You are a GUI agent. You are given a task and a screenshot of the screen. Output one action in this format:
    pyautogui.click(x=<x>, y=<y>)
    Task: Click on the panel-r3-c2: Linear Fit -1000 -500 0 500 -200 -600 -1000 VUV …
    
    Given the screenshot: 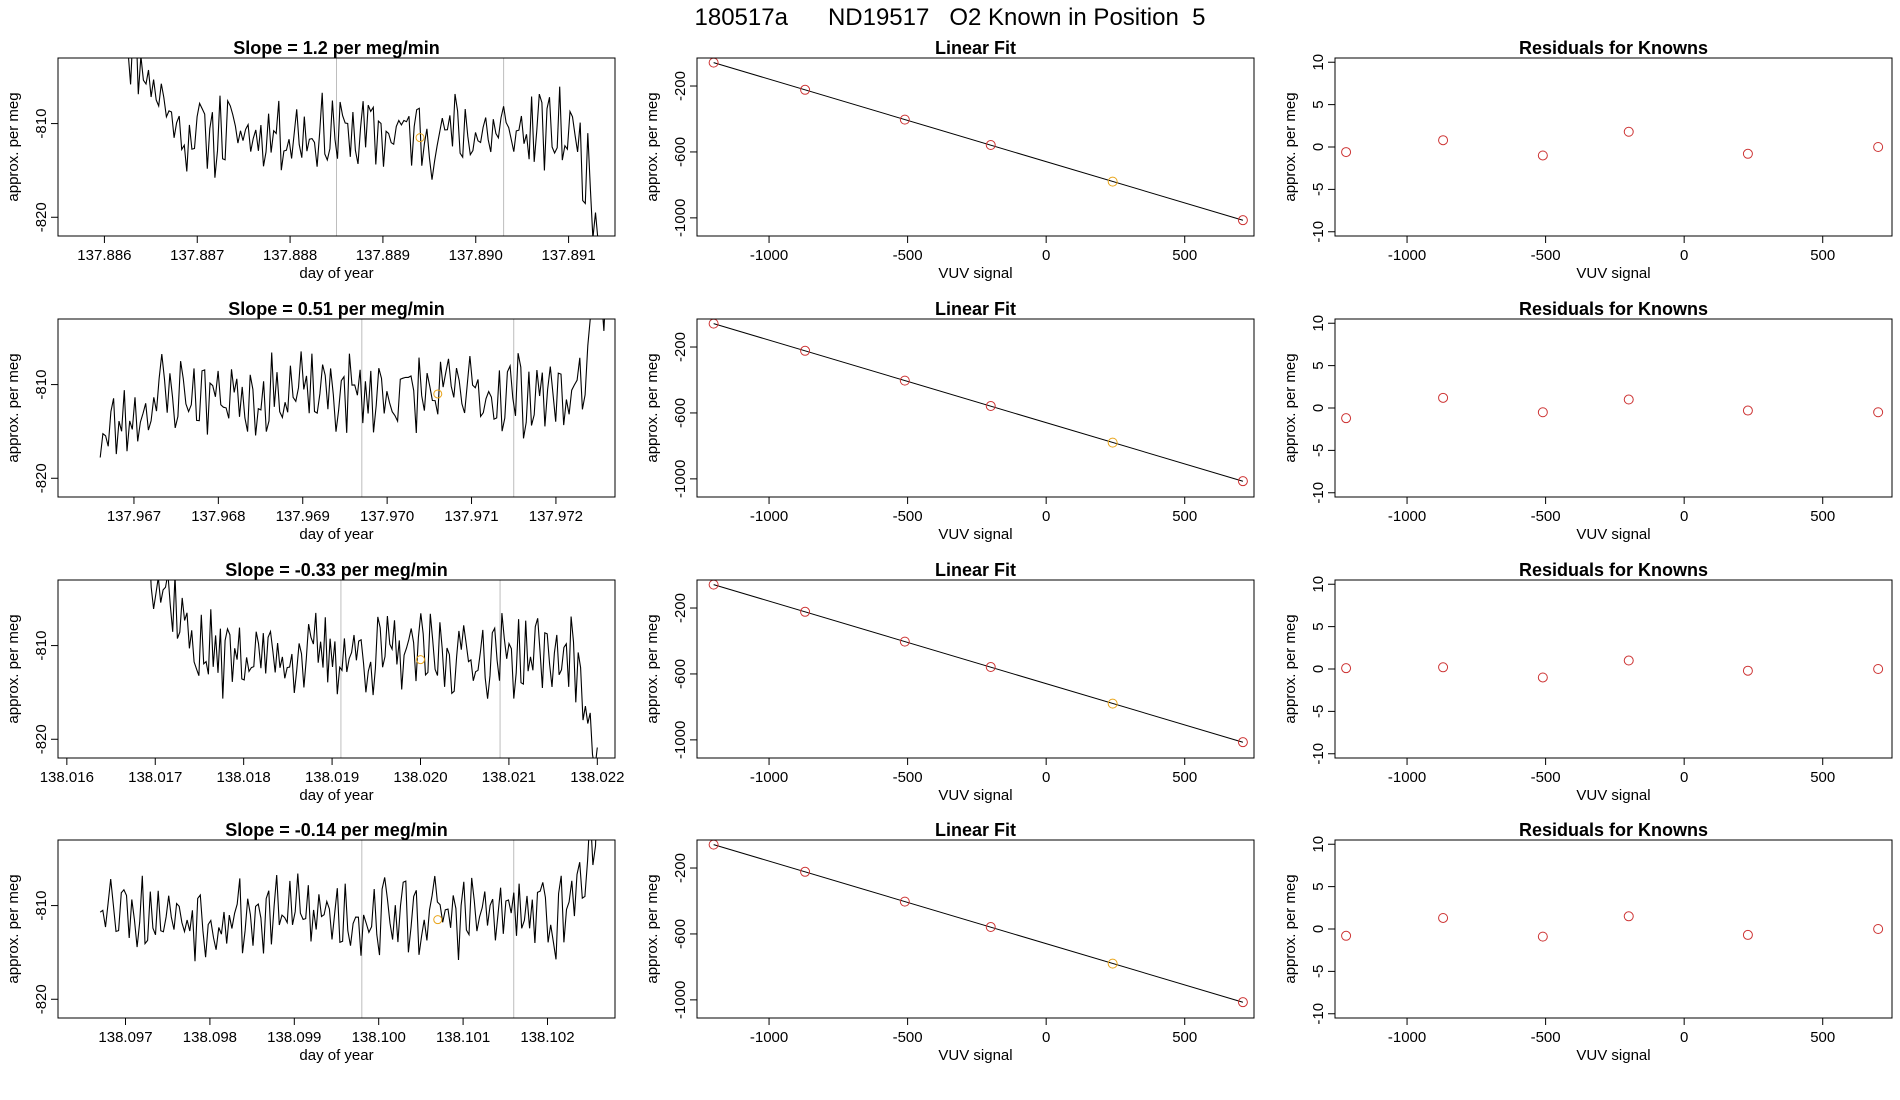 What is the action you would take?
    pyautogui.click(x=949, y=682)
    